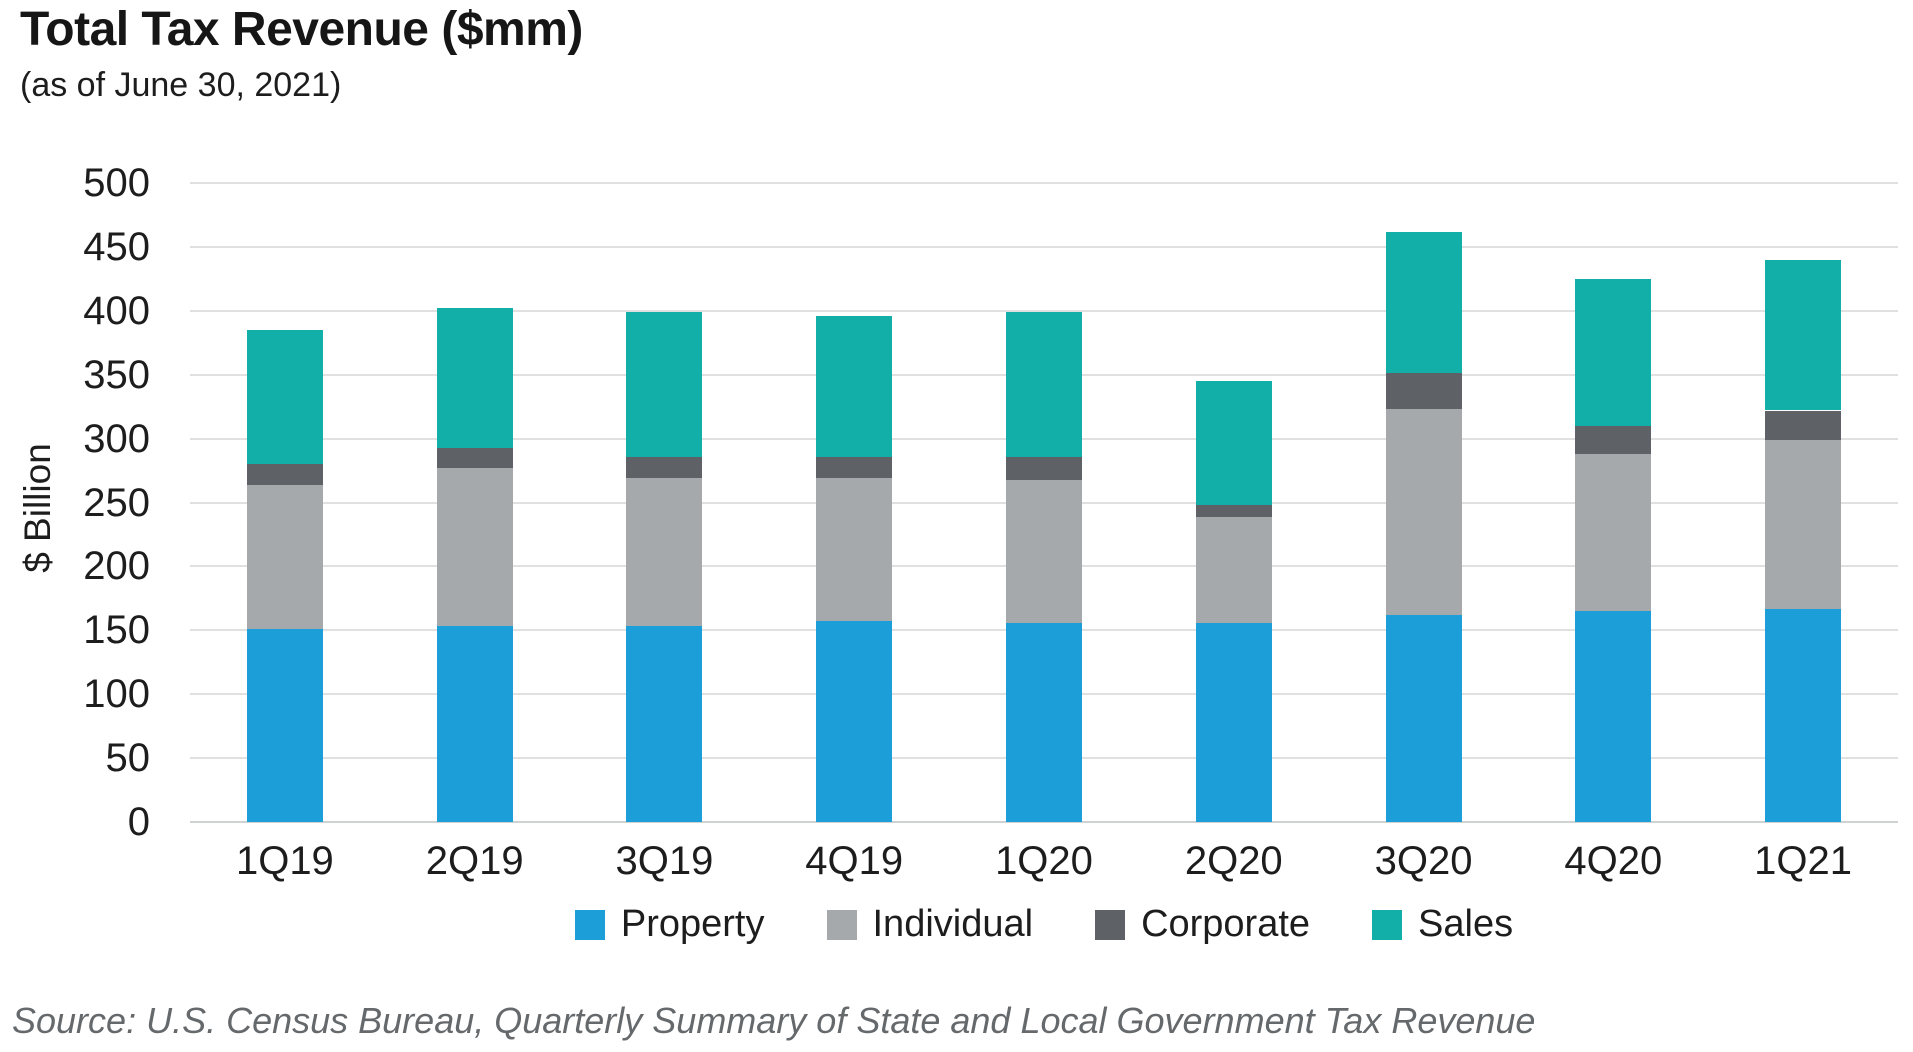  I want to click on x-tick-label: 4Q20, so click(1613, 861).